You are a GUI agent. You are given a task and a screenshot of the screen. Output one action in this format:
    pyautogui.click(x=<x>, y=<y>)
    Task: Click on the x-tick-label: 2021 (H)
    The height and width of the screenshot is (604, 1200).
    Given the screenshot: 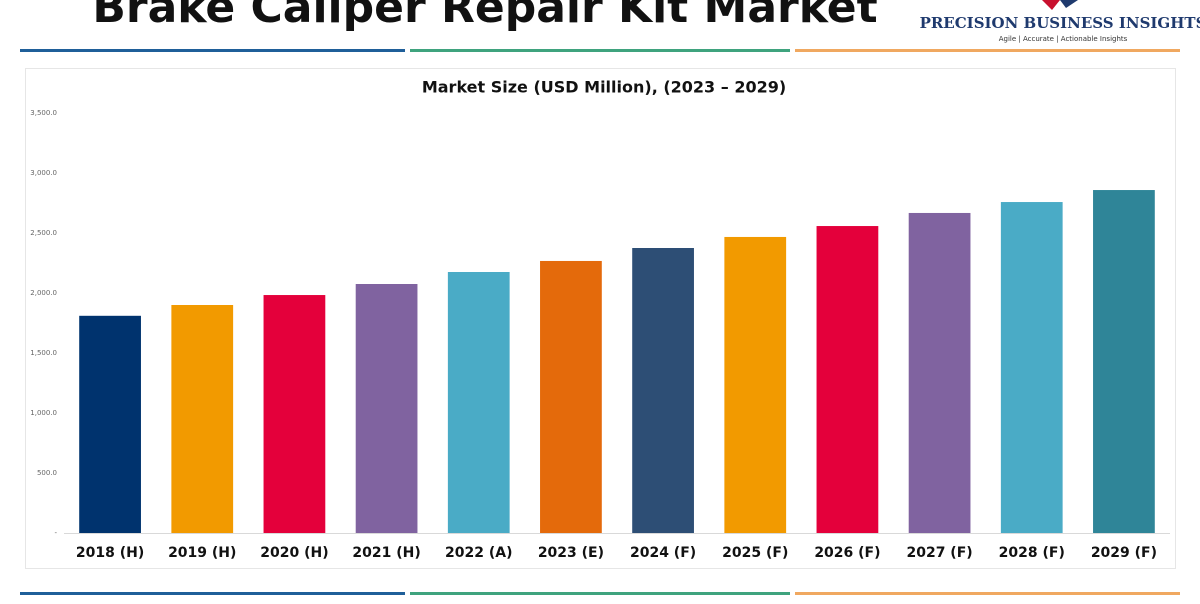 What is the action you would take?
    pyautogui.click(x=386, y=553)
    